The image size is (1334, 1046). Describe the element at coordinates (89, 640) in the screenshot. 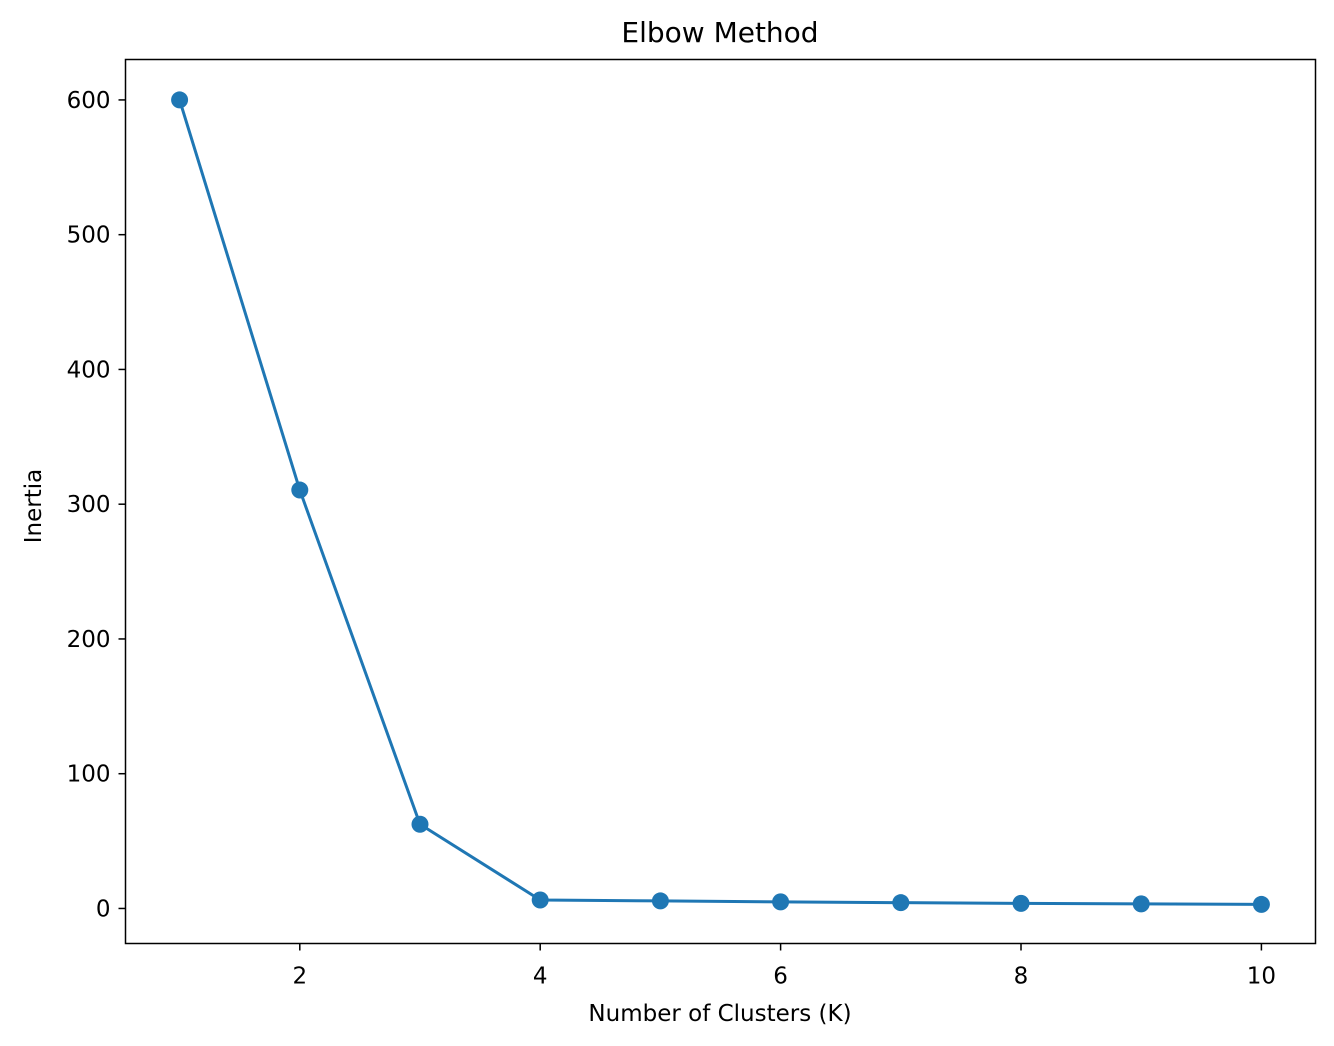

I see `y-tick-label: 200` at that location.